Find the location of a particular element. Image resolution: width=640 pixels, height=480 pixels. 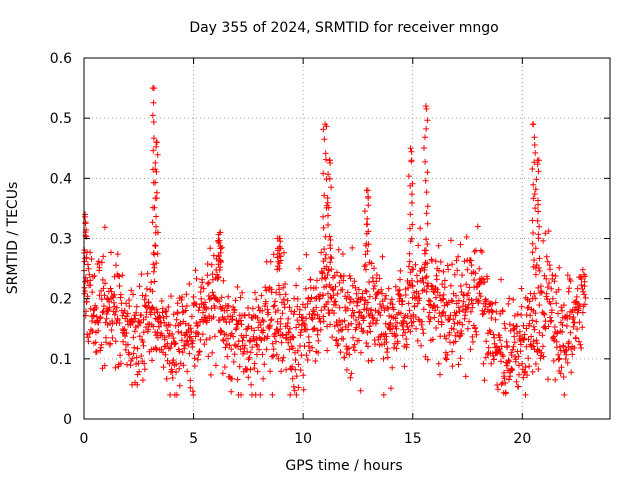

y-tick-label: 0.1 is located at coordinates (61, 360).